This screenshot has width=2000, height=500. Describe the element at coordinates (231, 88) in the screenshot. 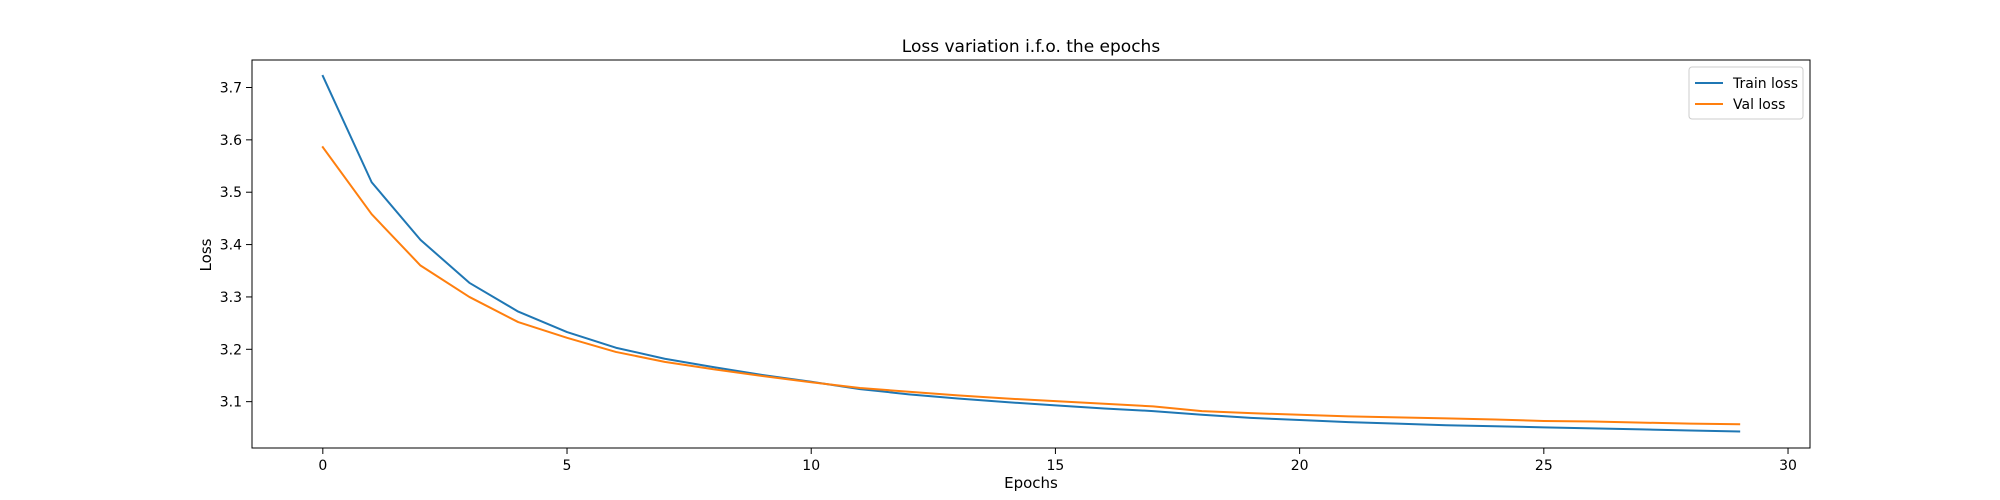

I see `y-tick-label: 3.7` at that location.